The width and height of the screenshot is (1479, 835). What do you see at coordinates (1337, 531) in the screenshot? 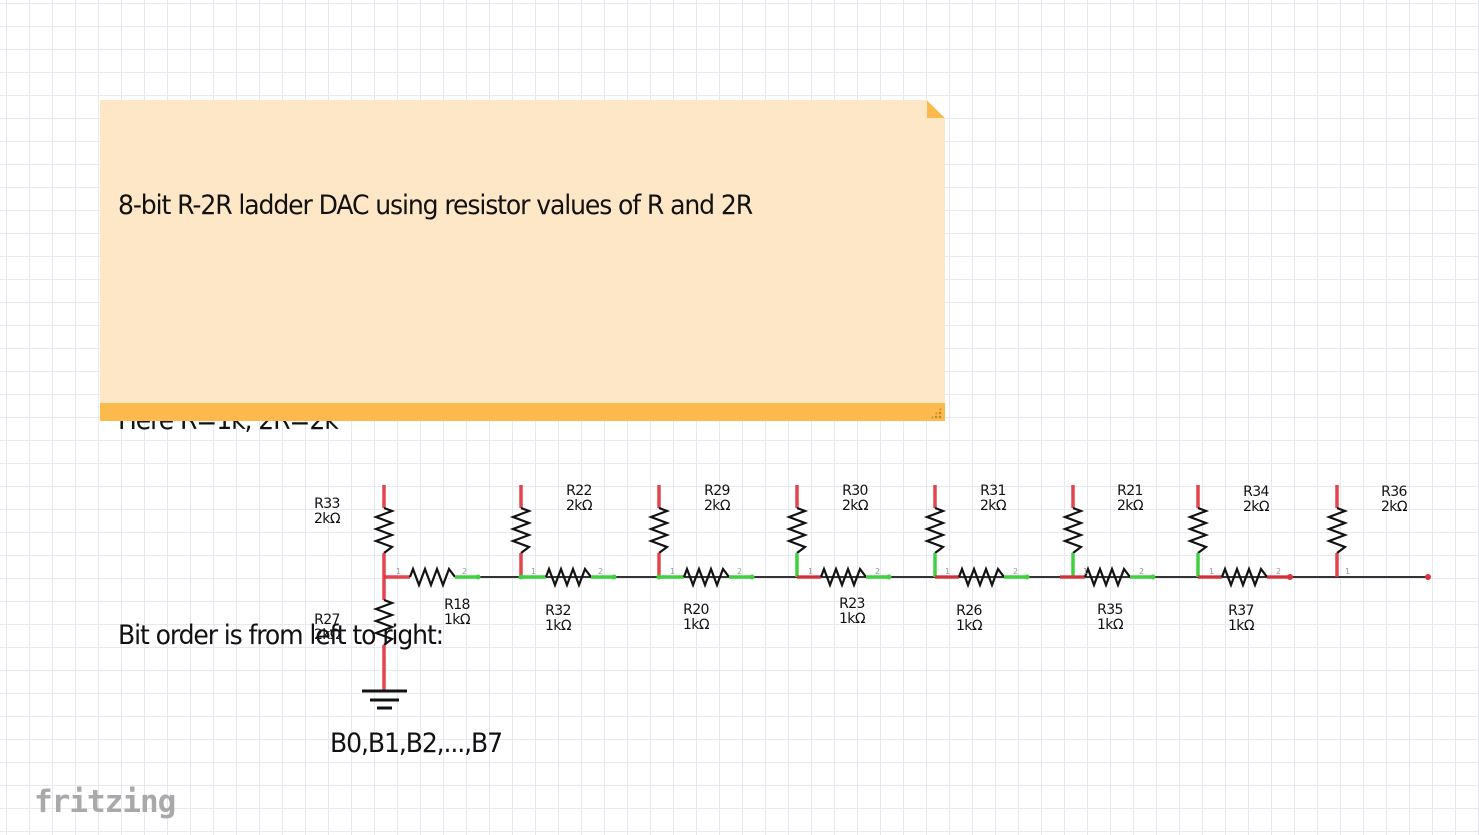
I see `resistor-r36` at bounding box center [1337, 531].